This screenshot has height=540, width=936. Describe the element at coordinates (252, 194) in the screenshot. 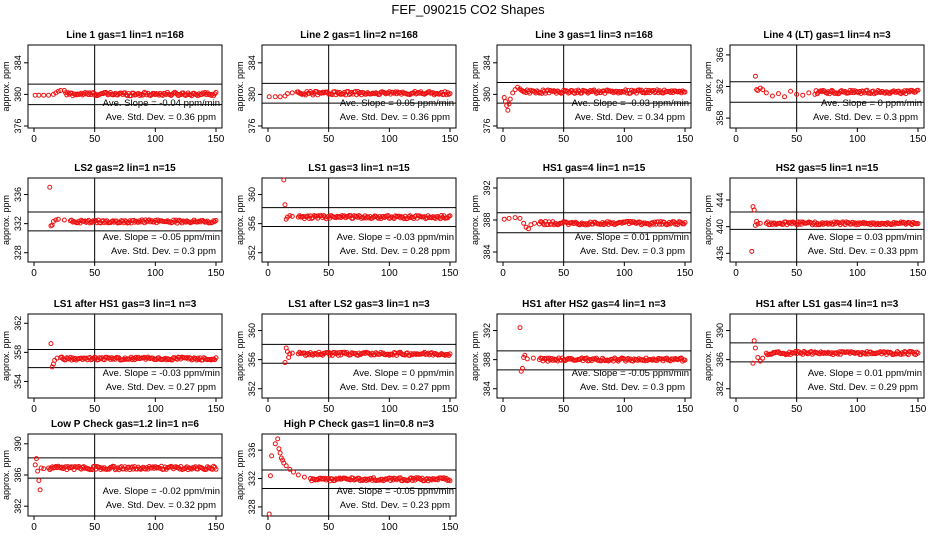

I see `y-tick-label: 360` at that location.